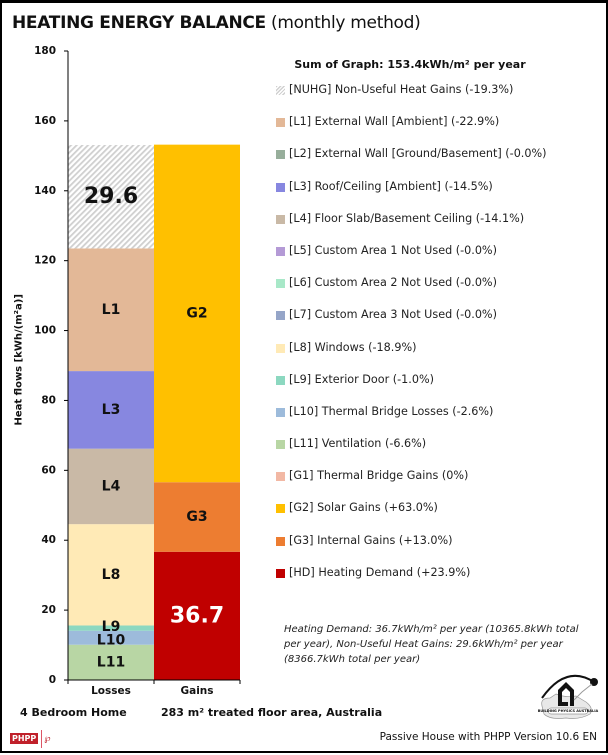 This screenshot has width=608, height=755. What do you see at coordinates (111, 641) in the screenshot?
I see `data-label-l10: L10` at bounding box center [111, 641].